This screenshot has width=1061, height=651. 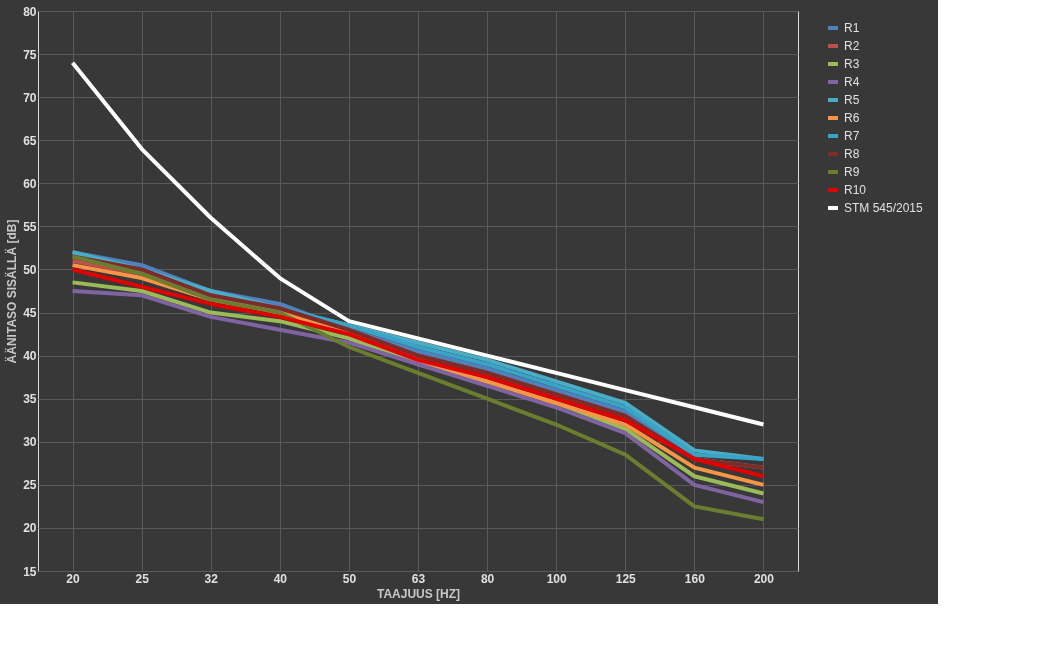 What do you see at coordinates (30, 485) in the screenshot?
I see `y-tick-label: 25` at bounding box center [30, 485].